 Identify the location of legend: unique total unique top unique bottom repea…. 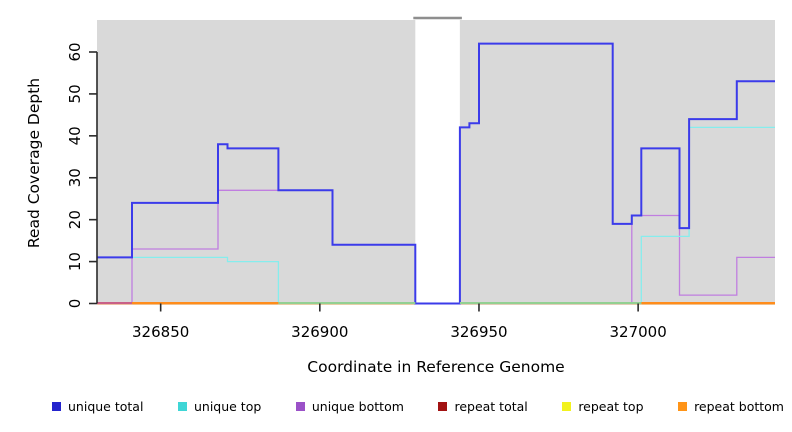
(418, 406).